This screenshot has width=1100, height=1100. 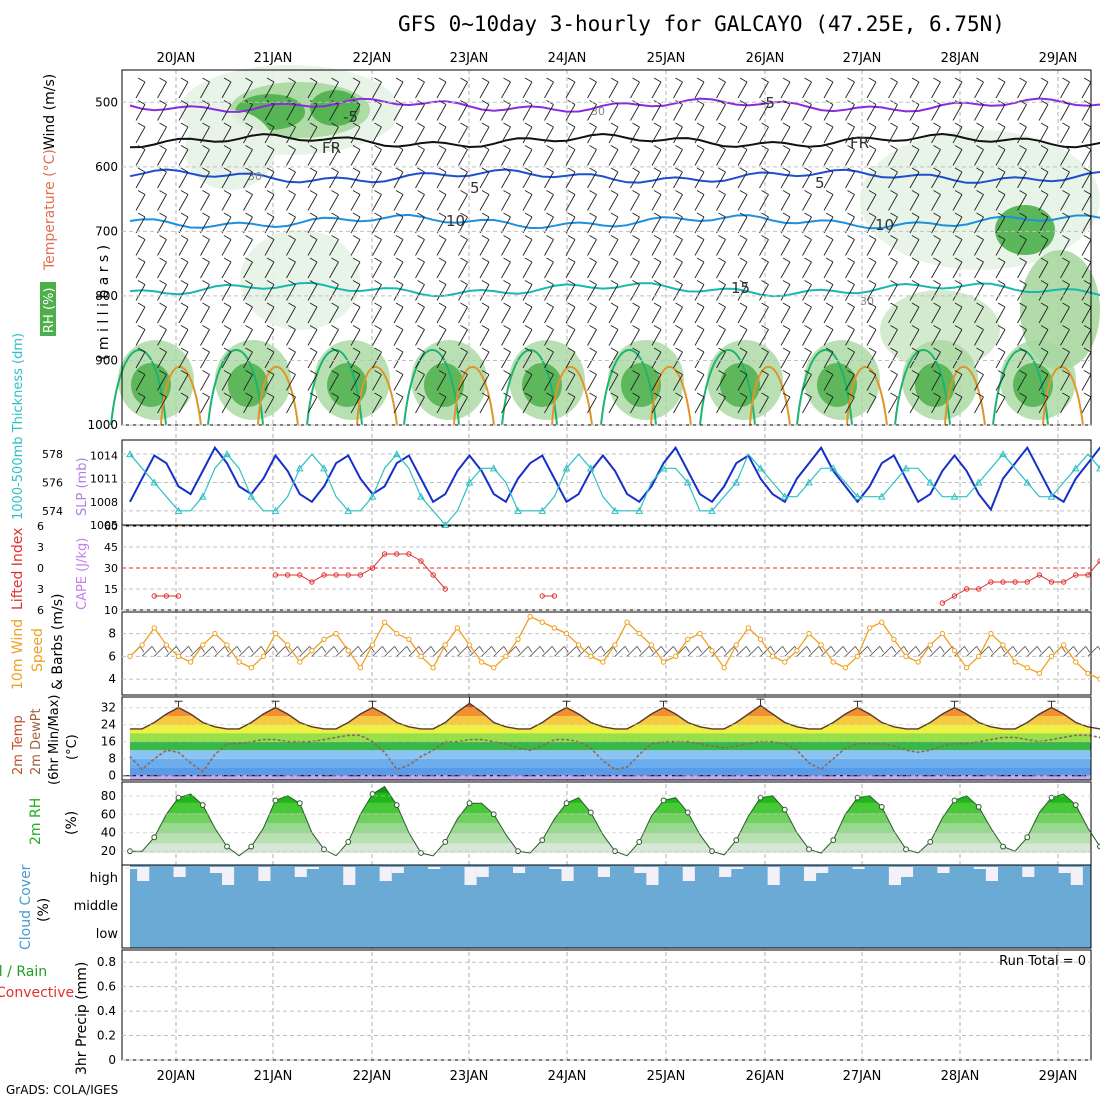 I want to click on li-point, so click(x=445, y=589).